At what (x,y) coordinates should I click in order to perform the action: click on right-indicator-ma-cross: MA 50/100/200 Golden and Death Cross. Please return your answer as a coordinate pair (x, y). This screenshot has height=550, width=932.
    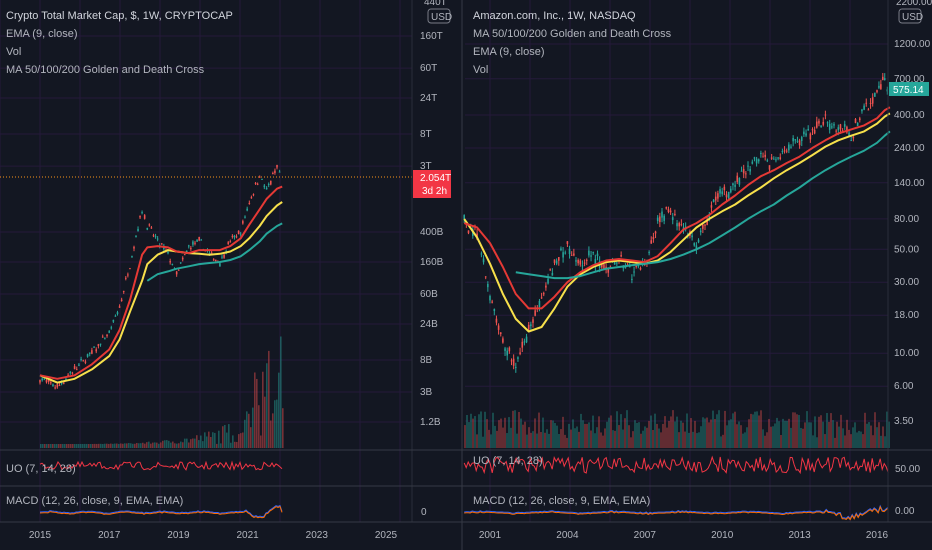
    Looking at the image, I should click on (572, 34).